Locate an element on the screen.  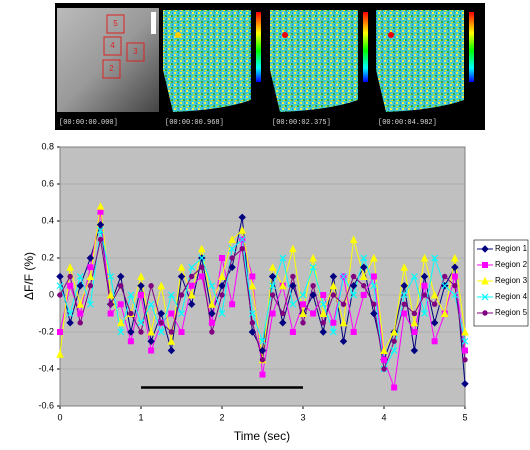
x-tick-label: 0 is located at coordinates (59, 417).